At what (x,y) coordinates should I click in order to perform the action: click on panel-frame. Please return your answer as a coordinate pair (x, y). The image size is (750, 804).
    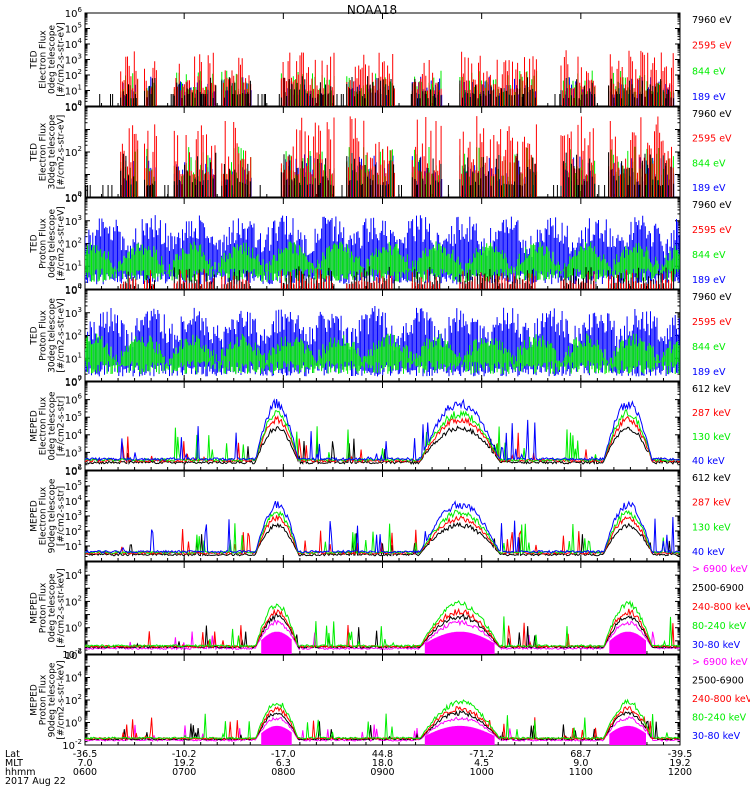
    Looking at the image, I should click on (382, 700).